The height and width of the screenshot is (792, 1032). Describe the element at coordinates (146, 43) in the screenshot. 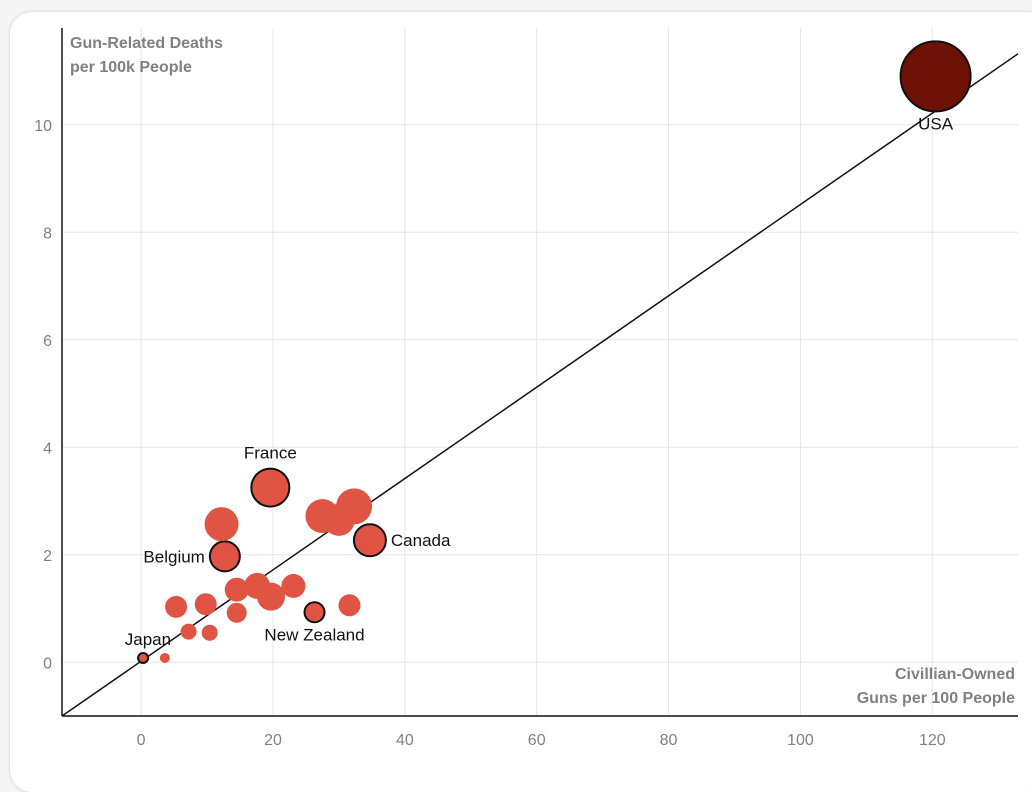

I see `y-axis-title-line-1: Gun-Related Deaths` at that location.